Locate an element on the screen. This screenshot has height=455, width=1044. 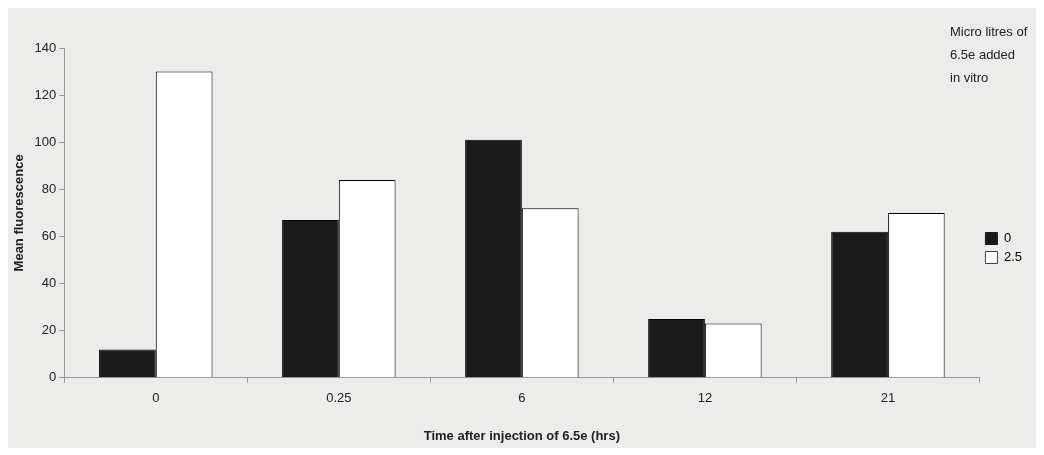
x-tick-label: 0 is located at coordinates (156, 398).